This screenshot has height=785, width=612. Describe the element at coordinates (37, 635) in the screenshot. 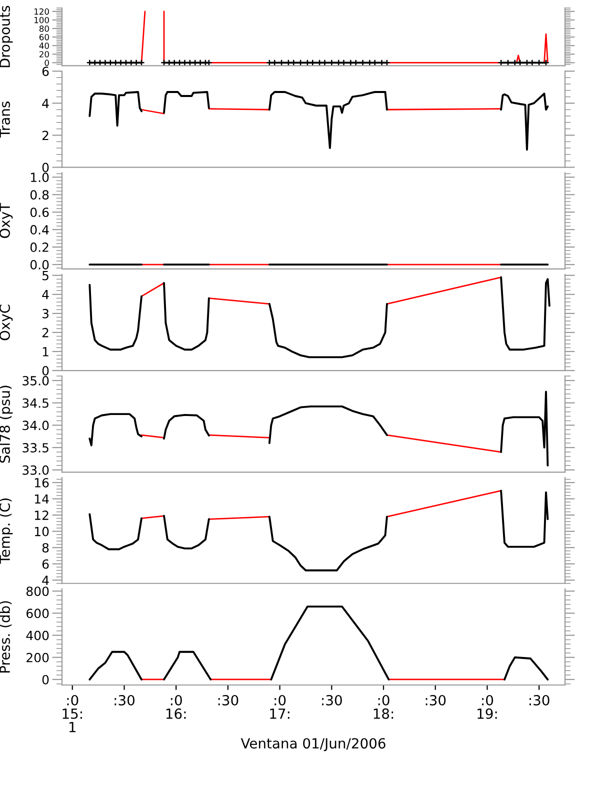

I see `y-tick-label: 400` at that location.